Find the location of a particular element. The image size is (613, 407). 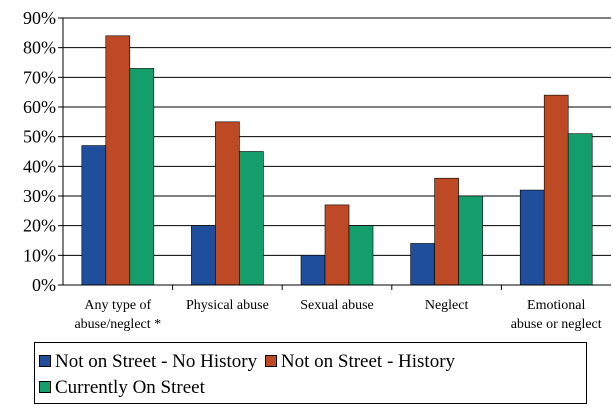

x-tick-label: Sexual abuse is located at coordinates (336, 305).